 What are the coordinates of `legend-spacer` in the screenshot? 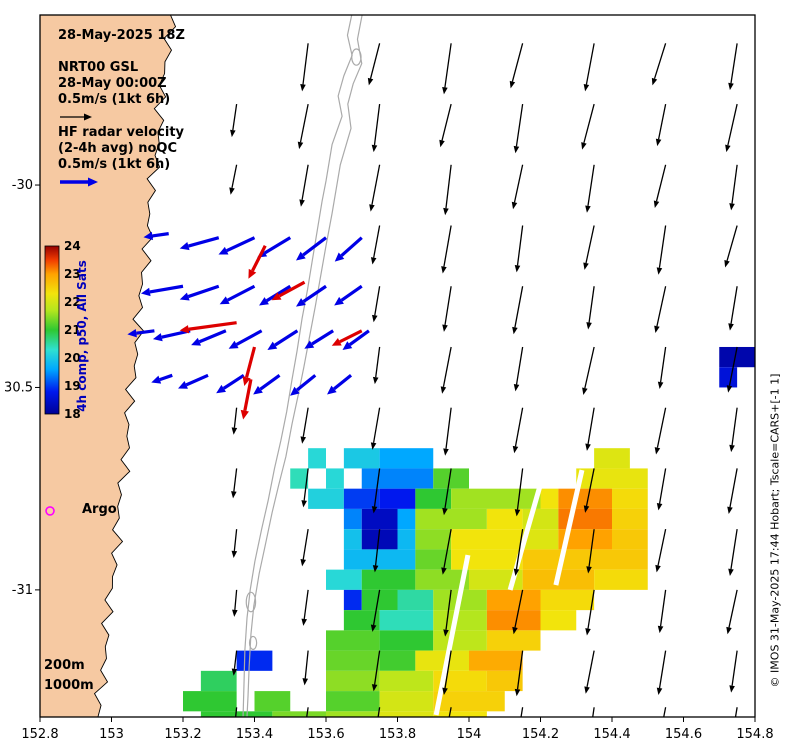 It's located at (121, 52).